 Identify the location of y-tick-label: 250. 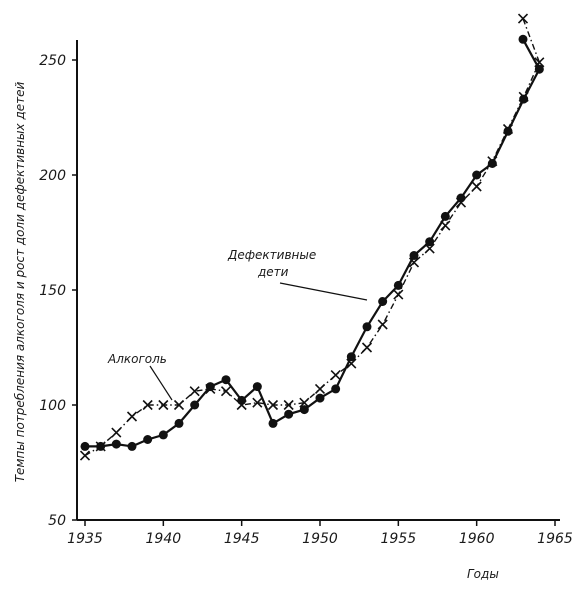
(52, 61).